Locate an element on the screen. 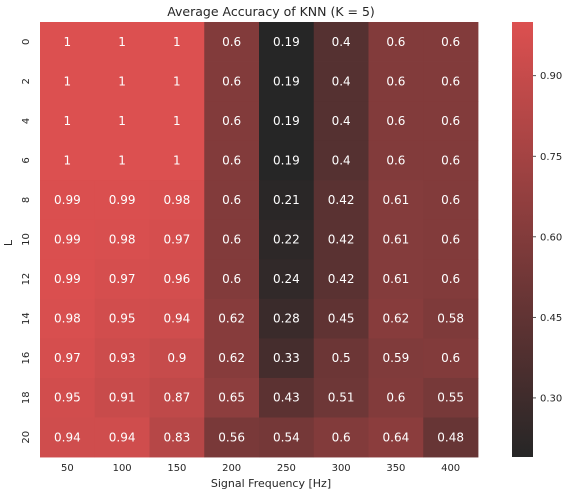  cell-value-label: 0.91 is located at coordinates (122, 398).